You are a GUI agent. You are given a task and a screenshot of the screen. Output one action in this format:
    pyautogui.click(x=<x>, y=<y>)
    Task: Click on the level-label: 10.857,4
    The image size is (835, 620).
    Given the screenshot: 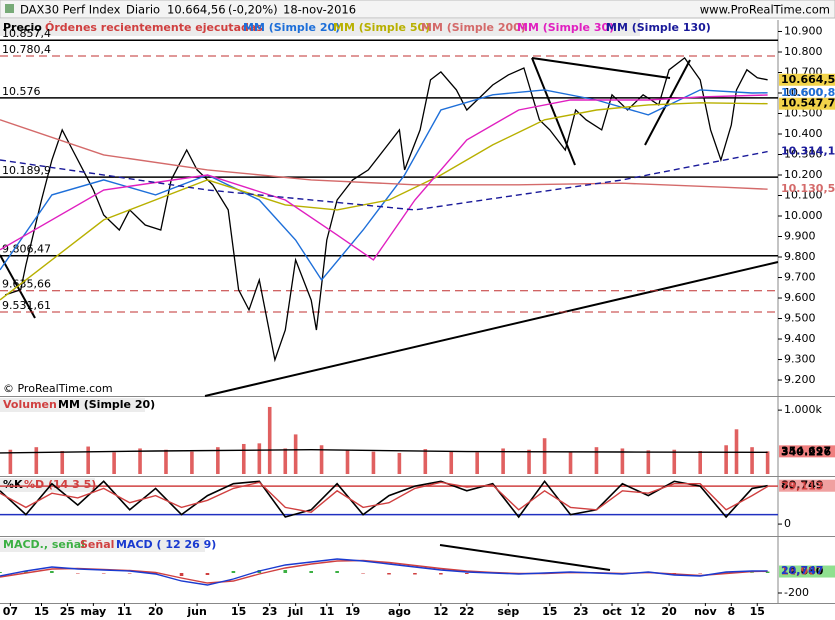 What is the action you would take?
    pyautogui.click(x=26, y=33)
    